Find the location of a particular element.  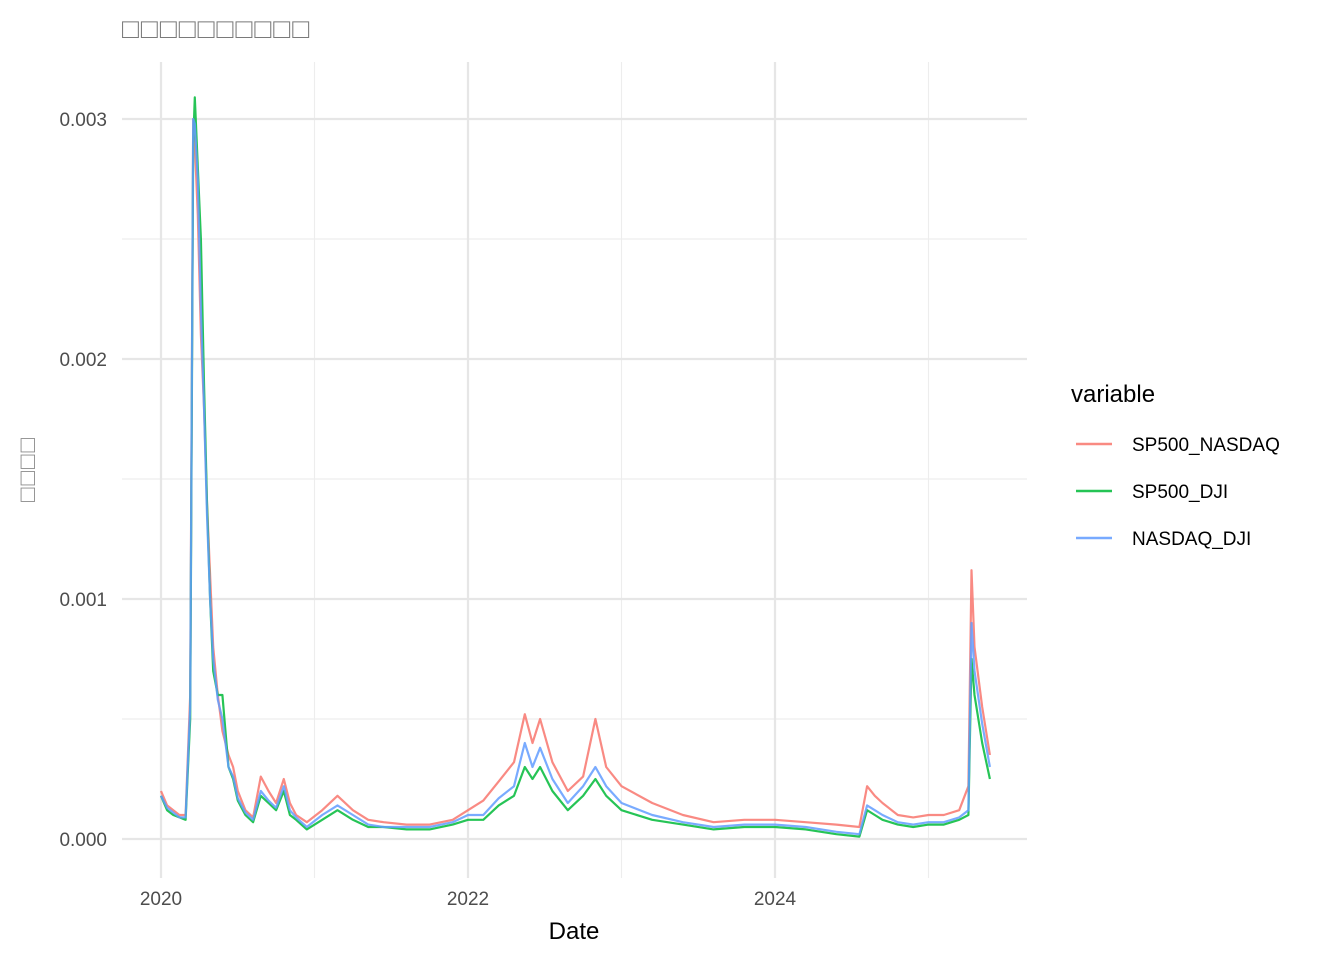

x-tick-label: 2024 is located at coordinates (775, 899).